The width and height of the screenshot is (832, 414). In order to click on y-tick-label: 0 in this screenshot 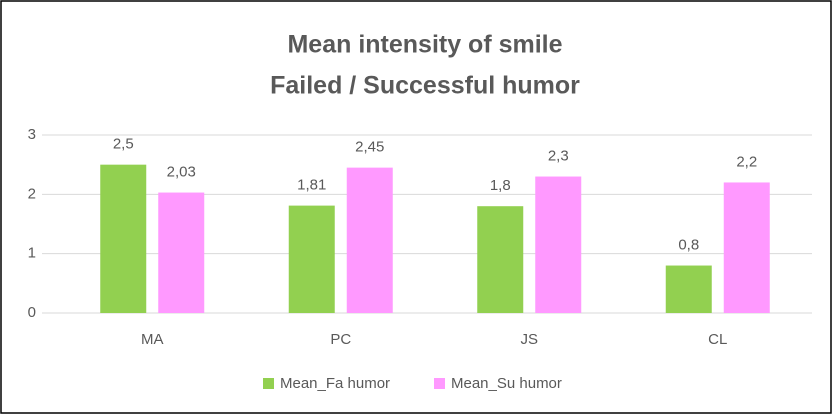, I will do `click(32, 312)`.